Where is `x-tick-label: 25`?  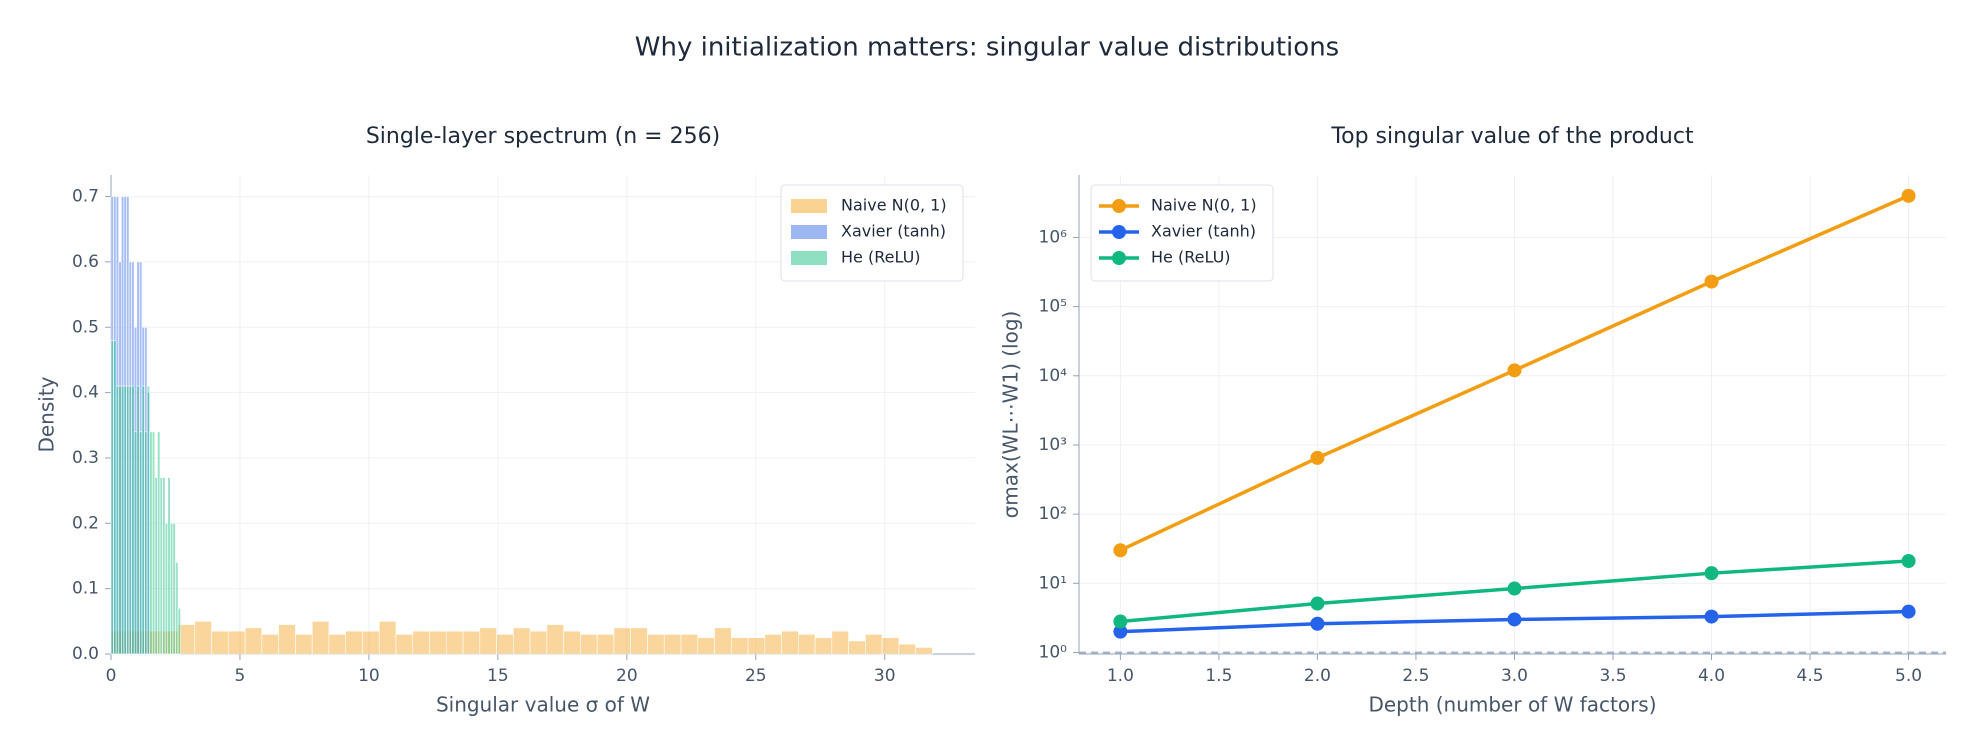 x-tick-label: 25 is located at coordinates (756, 676).